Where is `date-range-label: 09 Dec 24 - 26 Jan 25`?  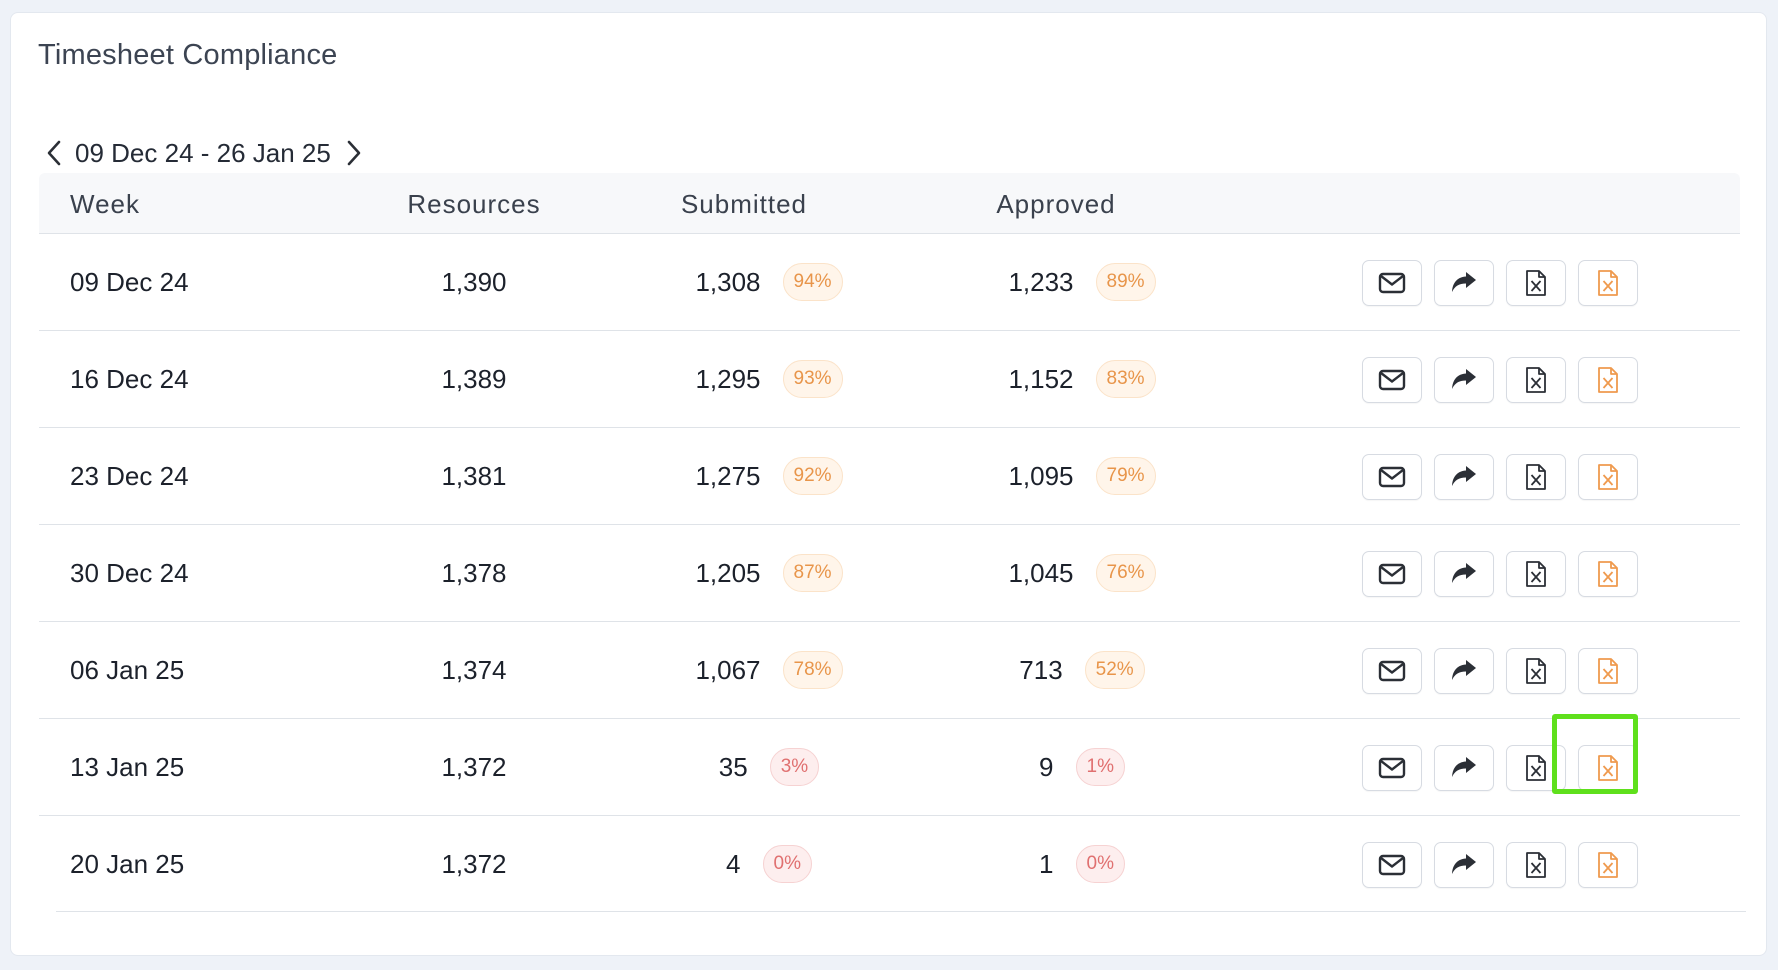 date-range-label: 09 Dec 24 - 26 Jan 25 is located at coordinates (203, 152).